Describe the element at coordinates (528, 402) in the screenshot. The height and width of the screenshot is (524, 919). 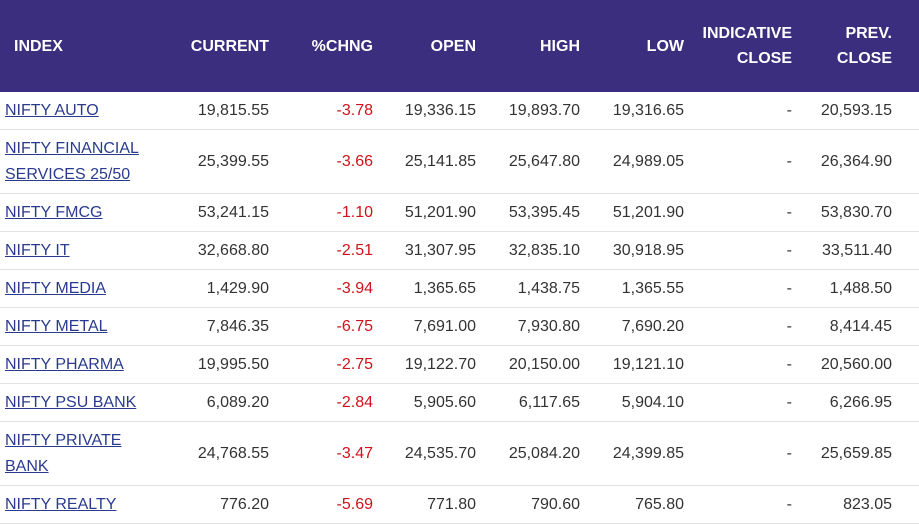
I see `value-cell: 6,117.65` at that location.